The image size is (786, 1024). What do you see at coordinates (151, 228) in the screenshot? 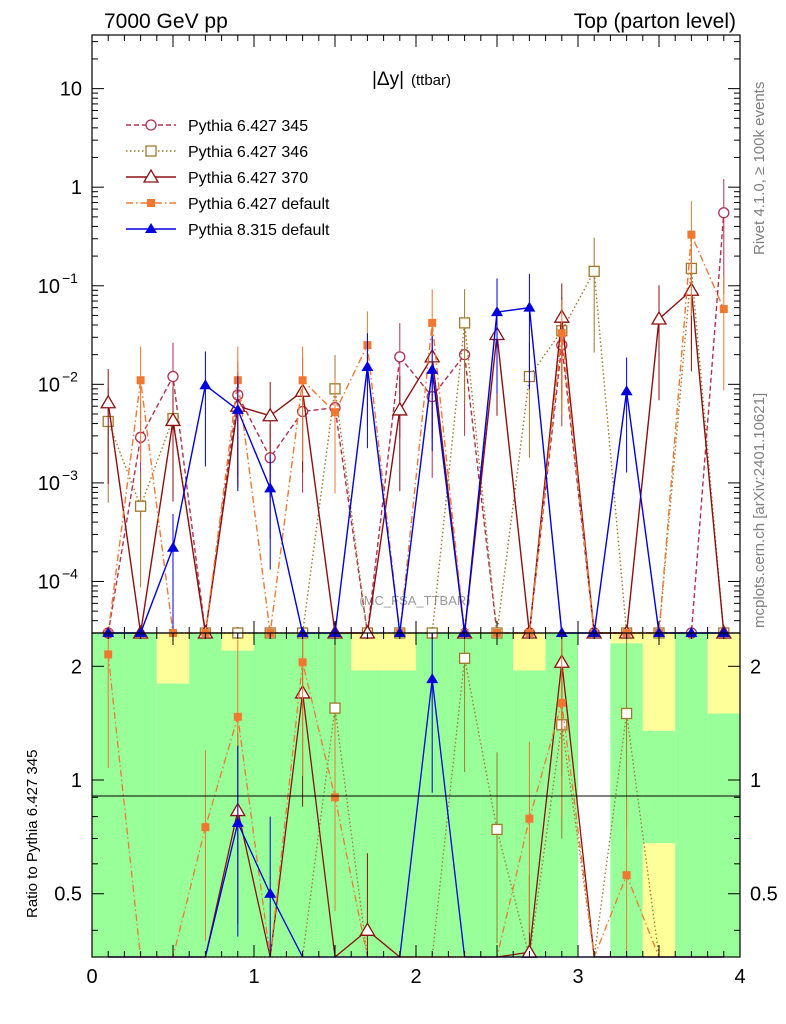
I see `legend-marker-p8def` at bounding box center [151, 228].